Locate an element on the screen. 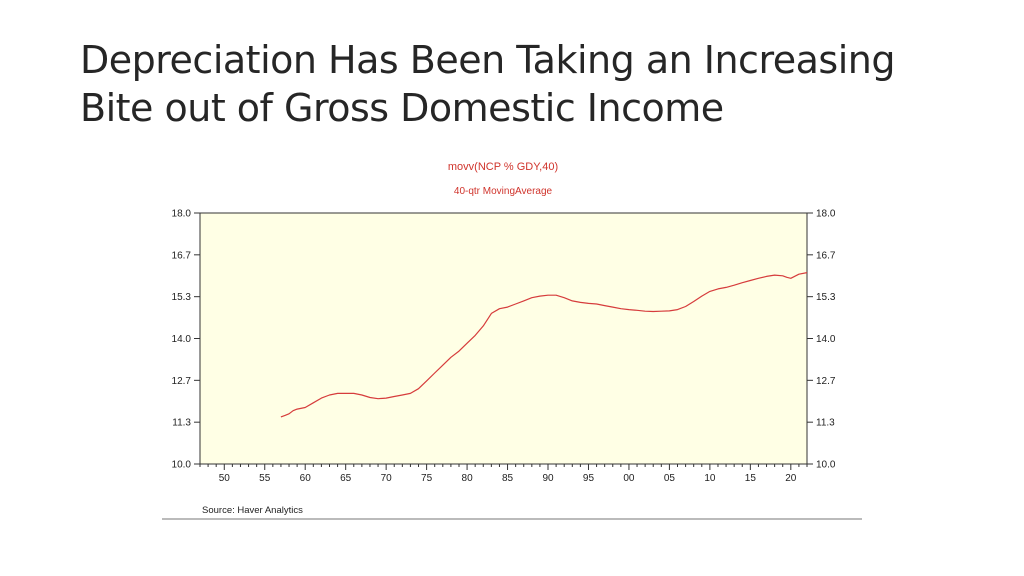 Image resolution: width=1024 pixels, height=576 pixels. y-tick-label-left: 18.0 is located at coordinates (182, 214).